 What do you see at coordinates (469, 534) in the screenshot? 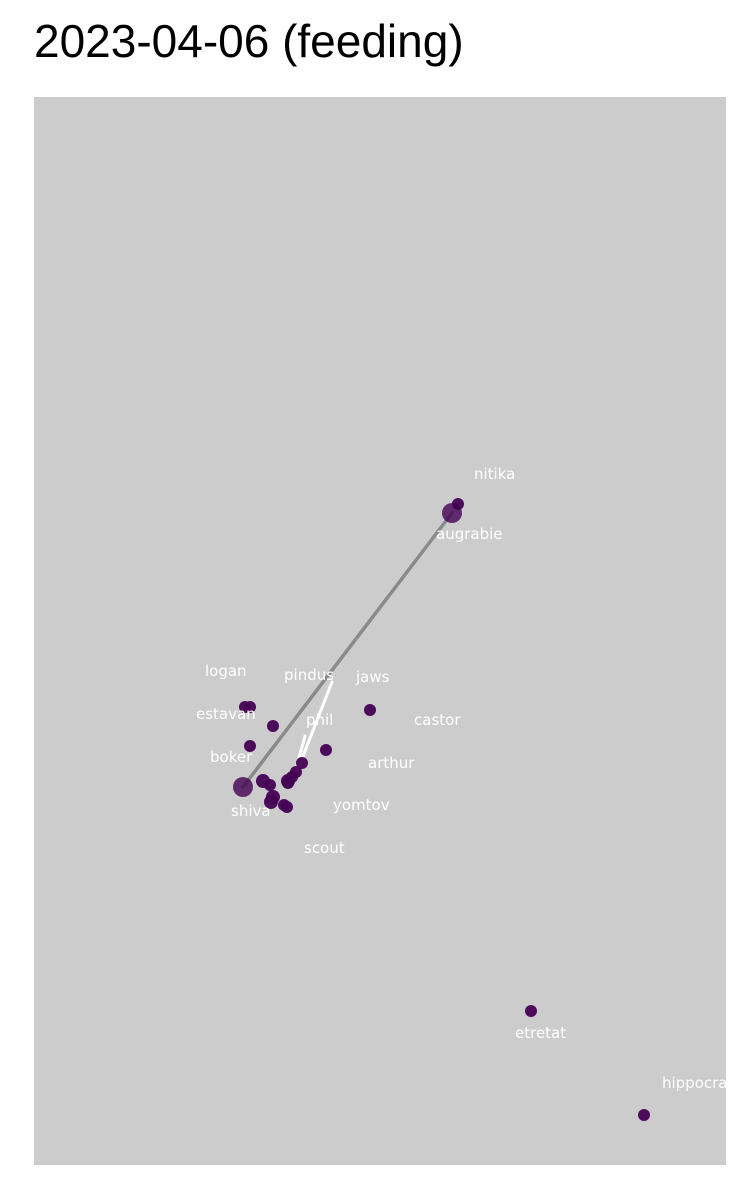
I see `point-label-1: augrabie` at bounding box center [469, 534].